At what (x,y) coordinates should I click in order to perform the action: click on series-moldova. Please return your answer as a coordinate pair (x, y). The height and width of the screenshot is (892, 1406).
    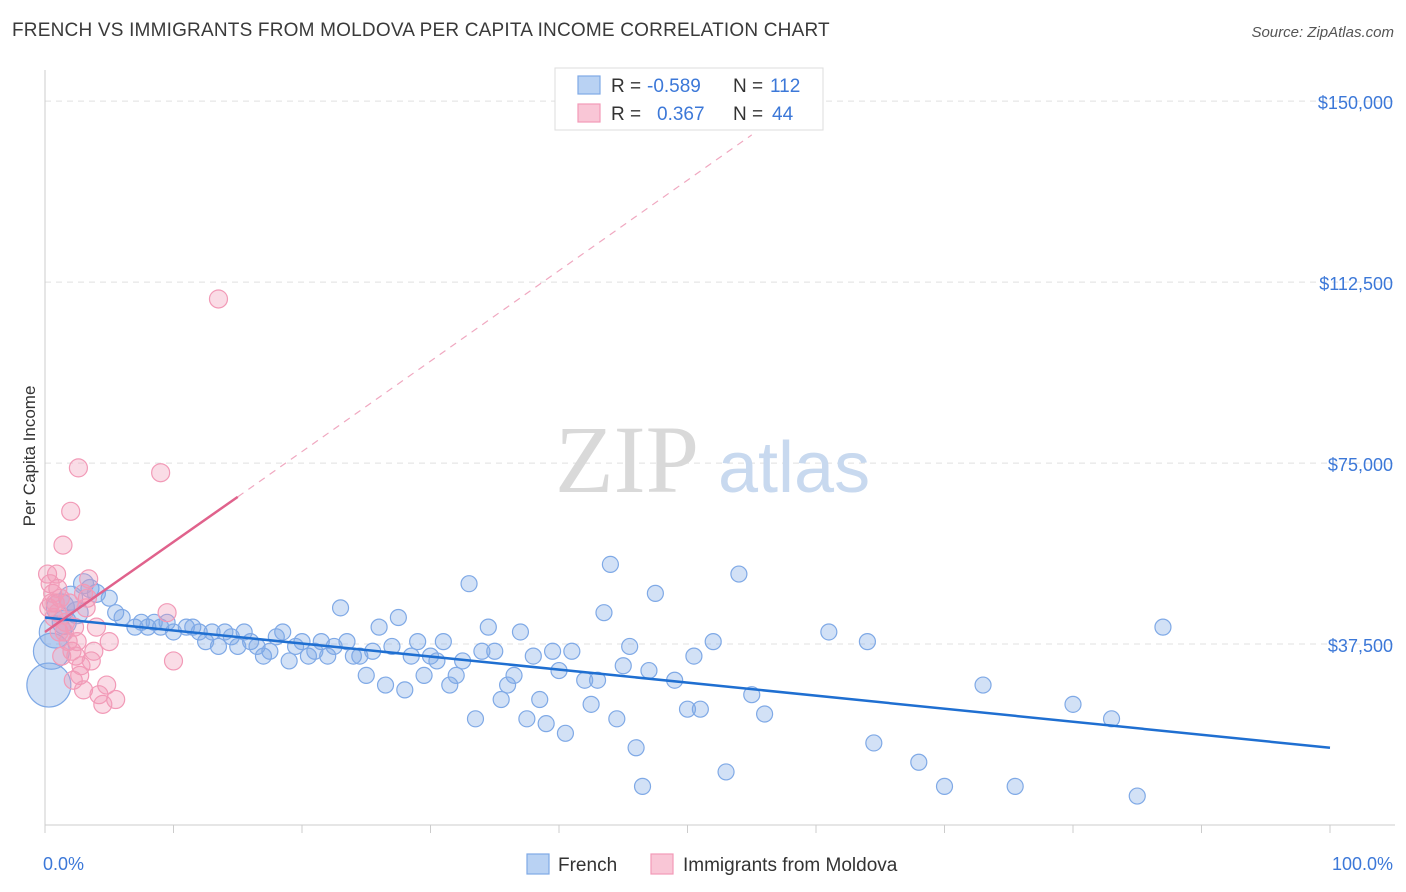
    Looking at the image, I should click on (133, 501).